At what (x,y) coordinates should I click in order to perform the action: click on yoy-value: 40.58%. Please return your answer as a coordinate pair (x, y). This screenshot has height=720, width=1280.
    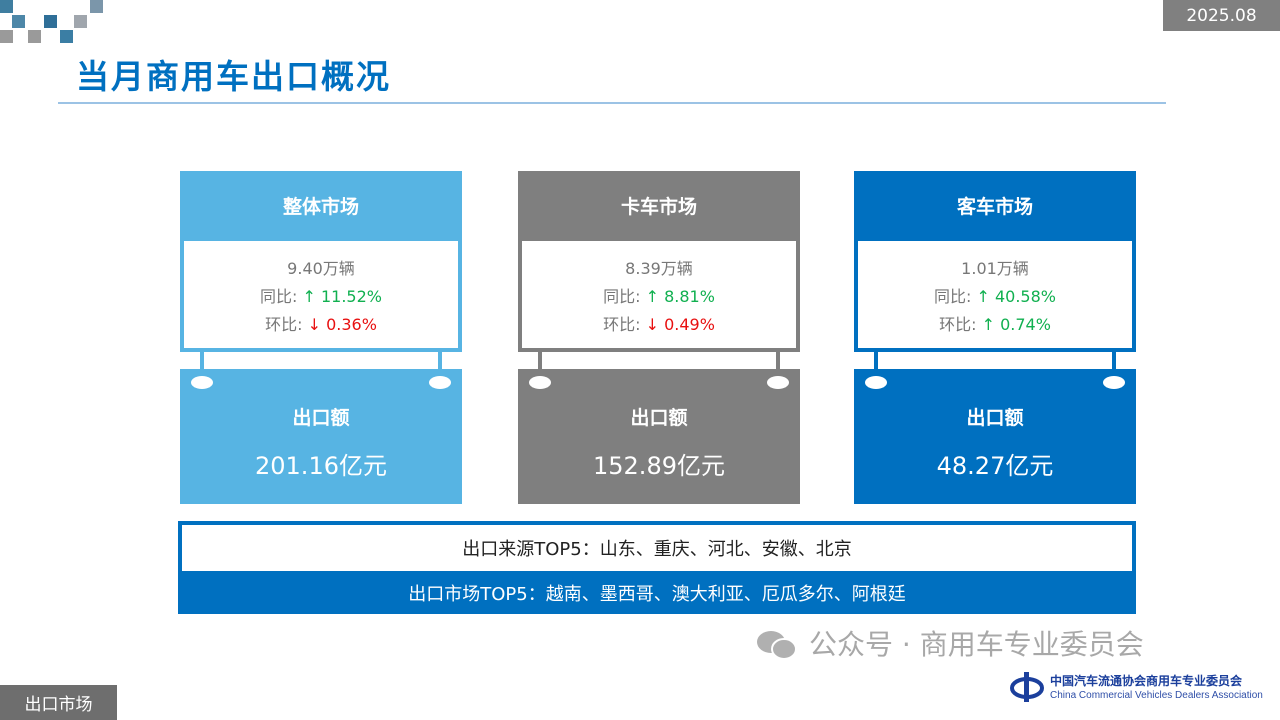
    Looking at the image, I should click on (1025, 296).